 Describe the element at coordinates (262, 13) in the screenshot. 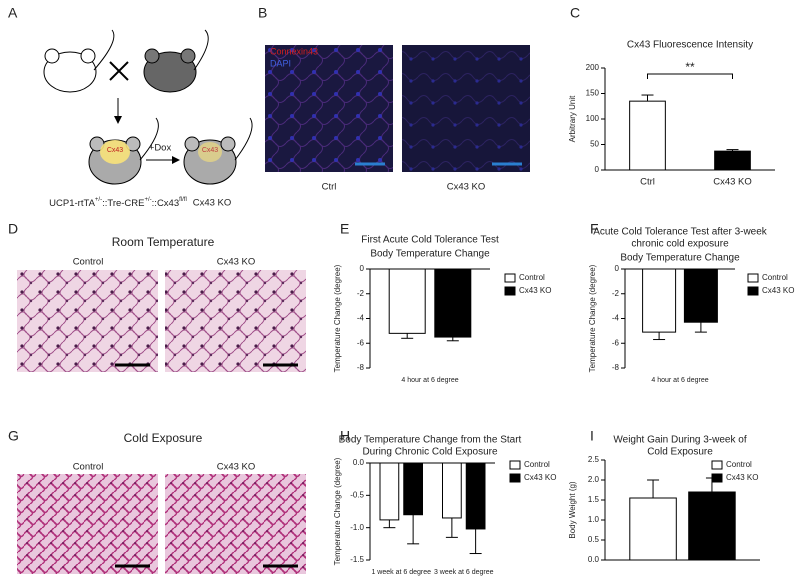

I see `panel-letter: B` at that location.